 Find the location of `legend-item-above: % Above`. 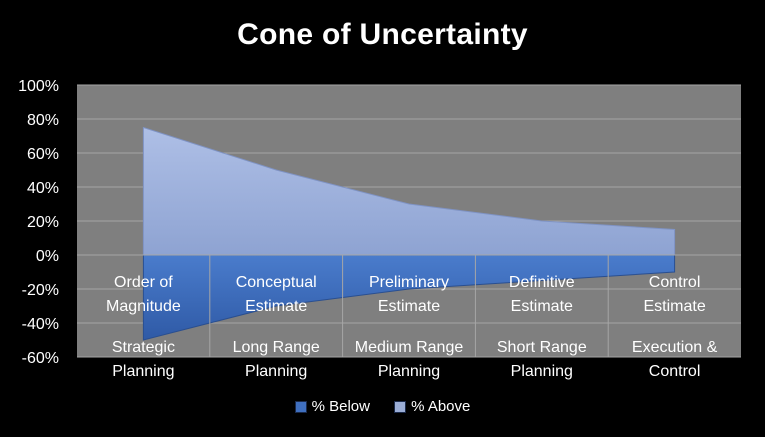

legend-item-above: % Above is located at coordinates (432, 406).